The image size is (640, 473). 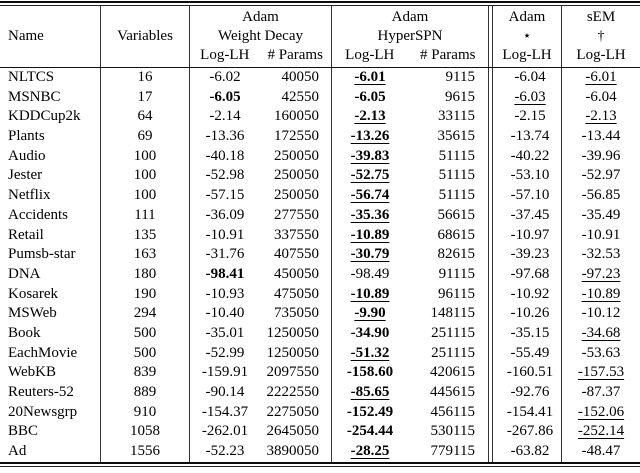 I want to click on cell-adam-star-loglh: -37.45, so click(x=527, y=215).